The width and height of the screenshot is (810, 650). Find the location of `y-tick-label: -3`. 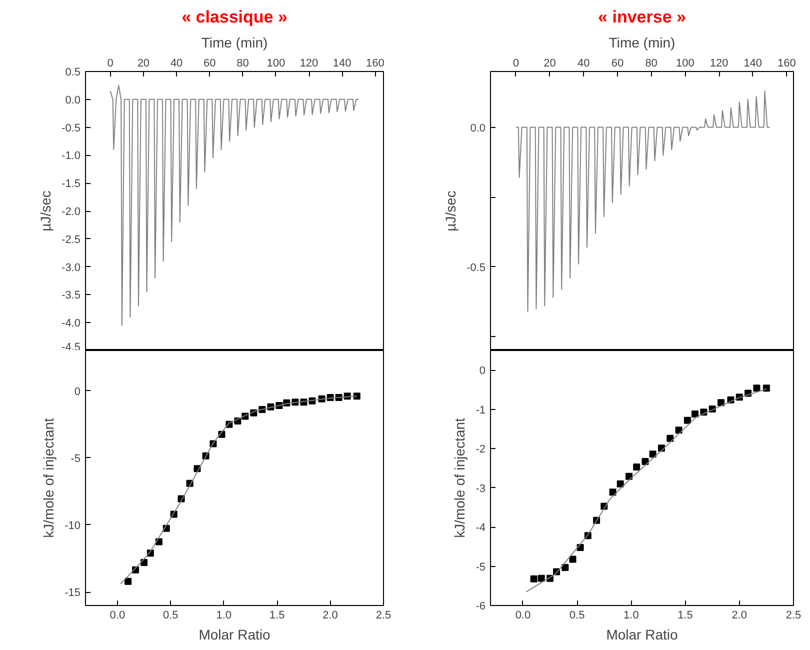

y-tick-label: -3 is located at coordinates (481, 488).